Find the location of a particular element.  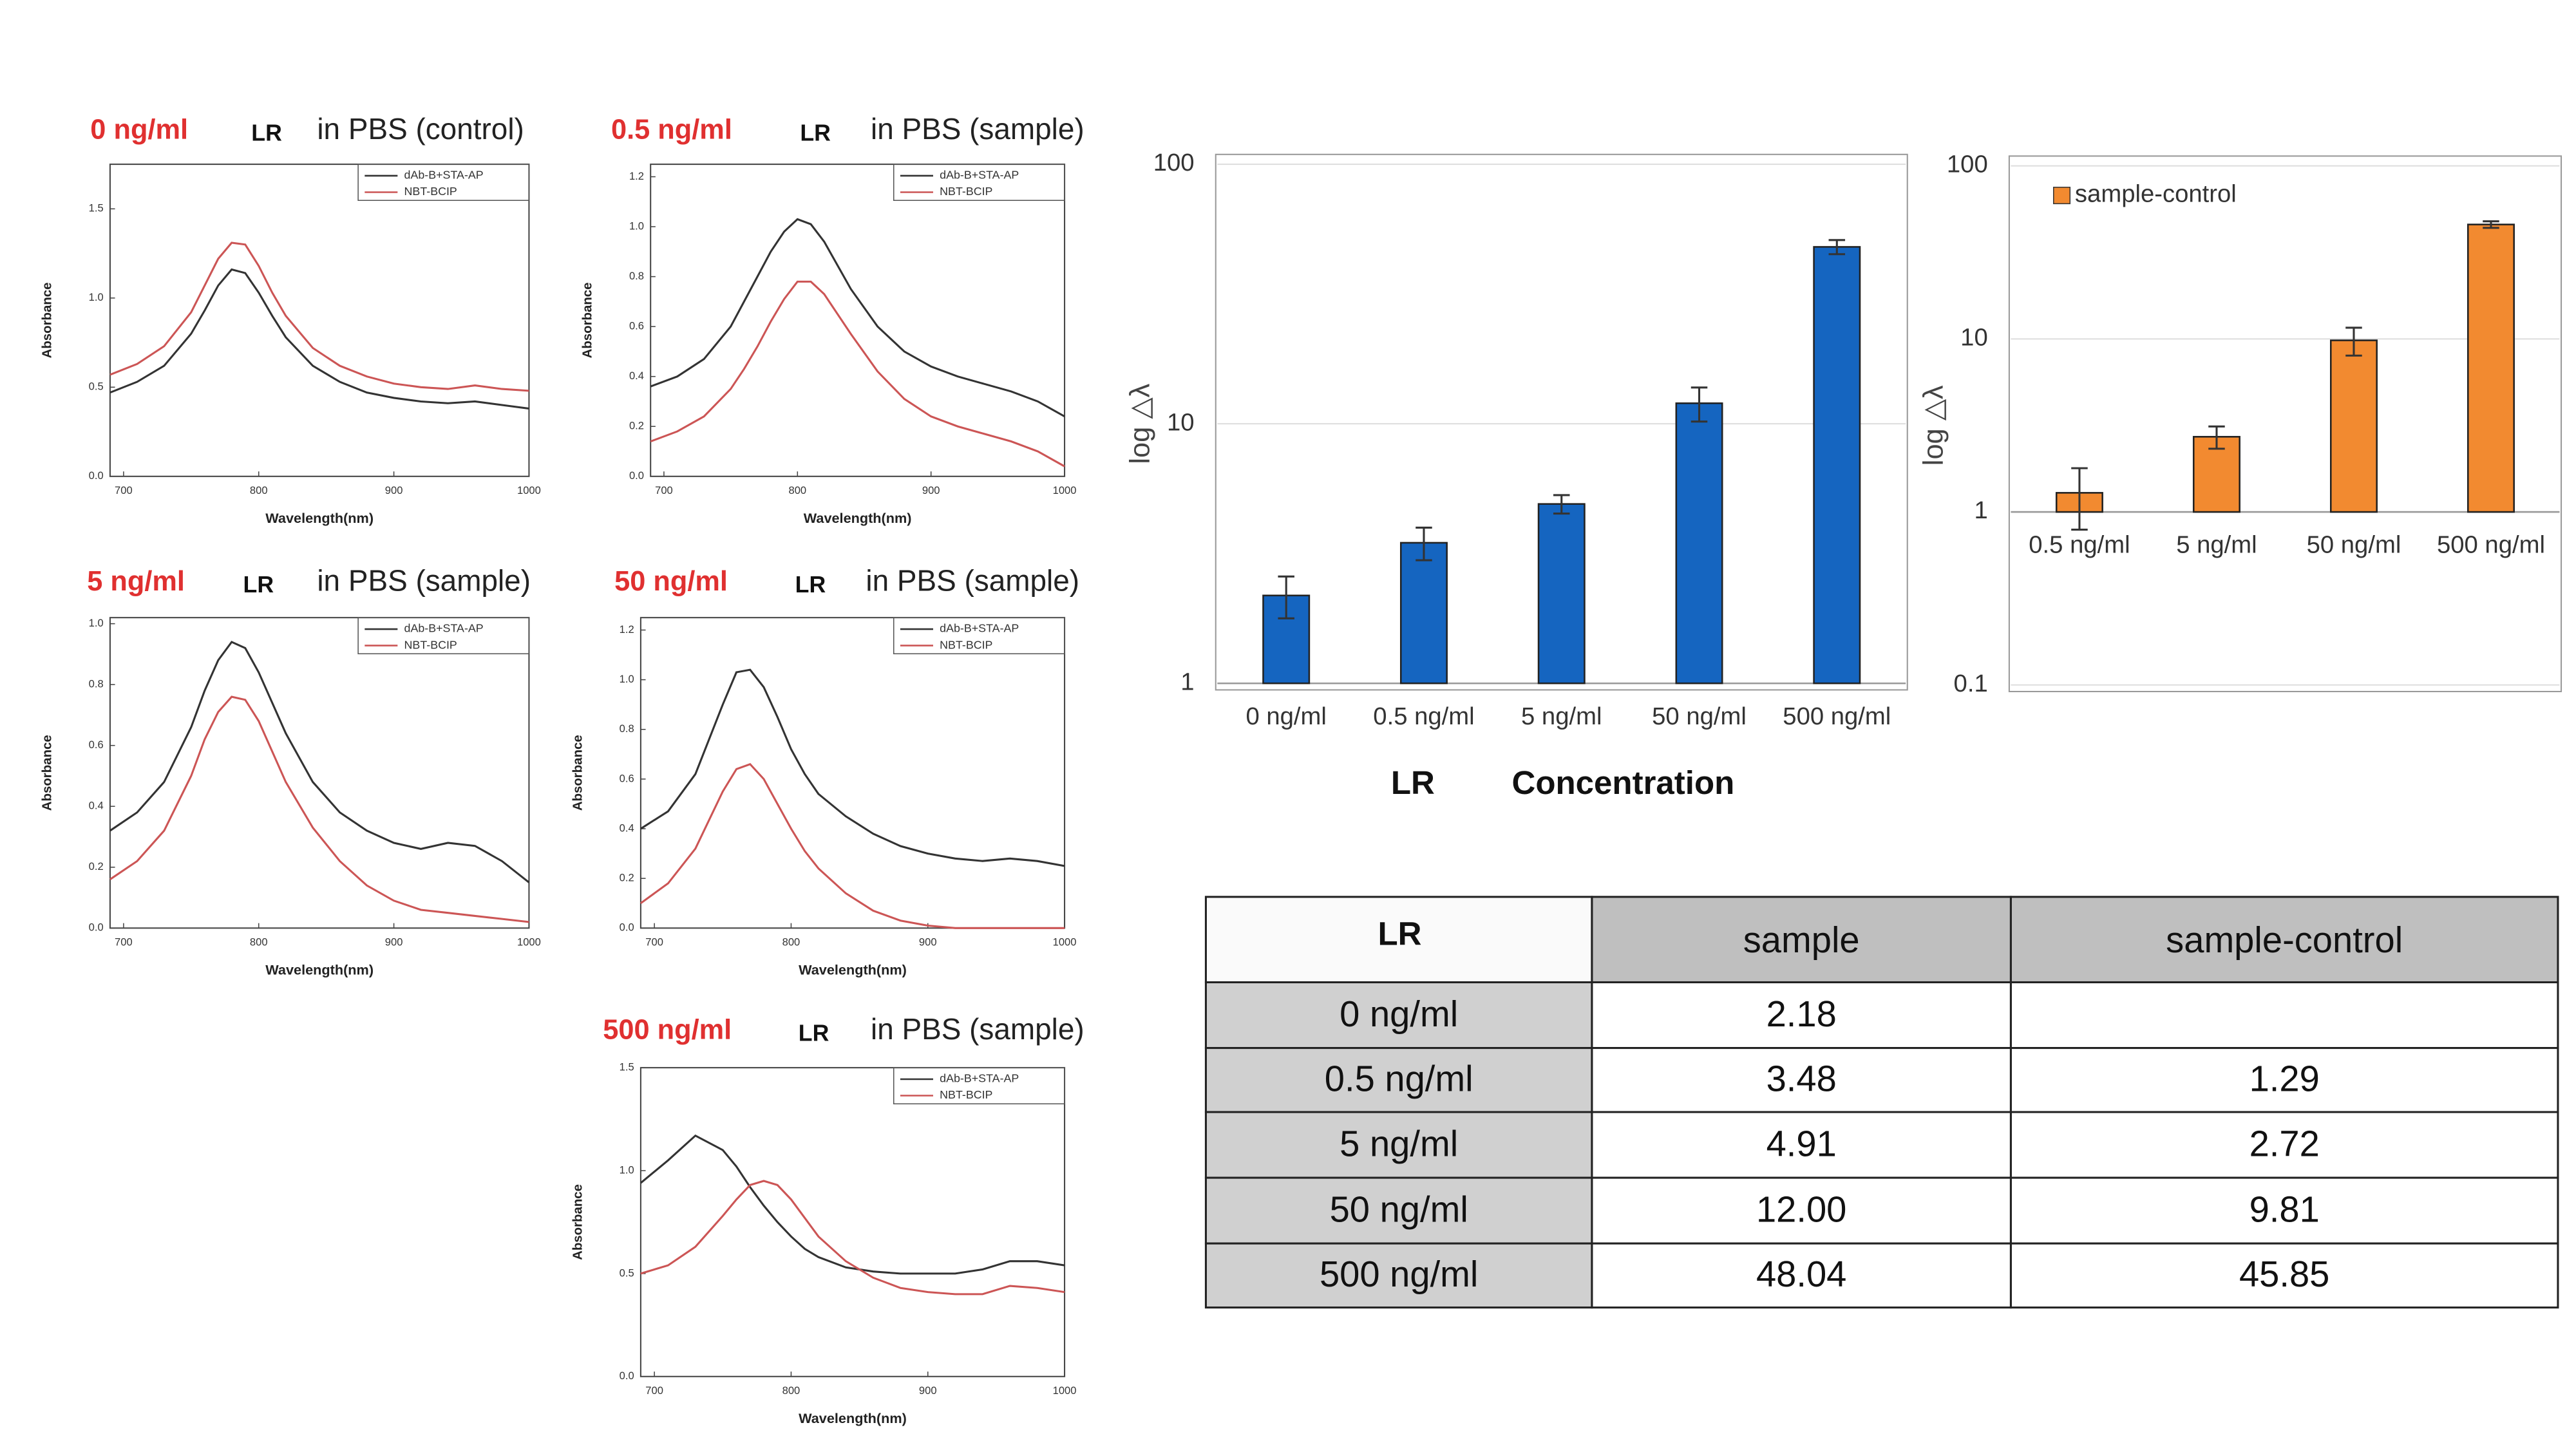

x-axis-label-tag: LR is located at coordinates (1413, 782).